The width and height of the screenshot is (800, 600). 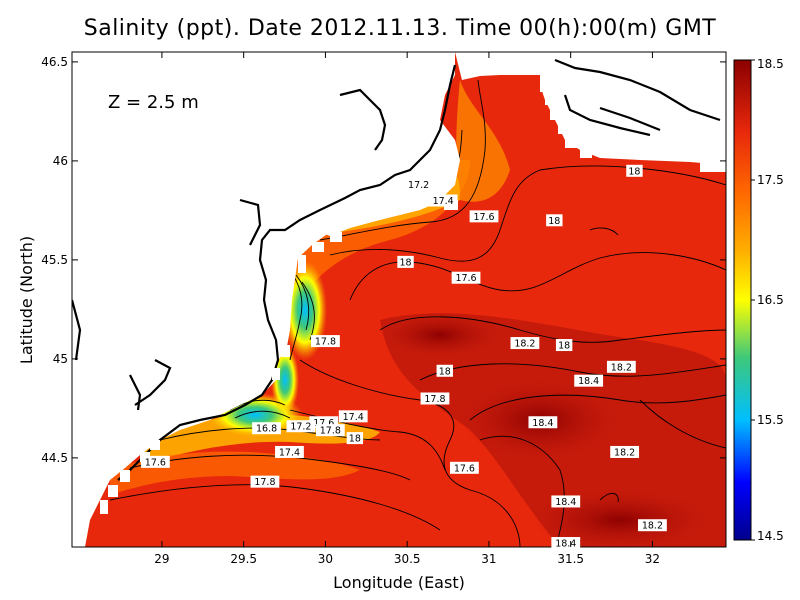 What do you see at coordinates (770, 180) in the screenshot?
I see `colorbar-tick-label: 17.5` at bounding box center [770, 180].